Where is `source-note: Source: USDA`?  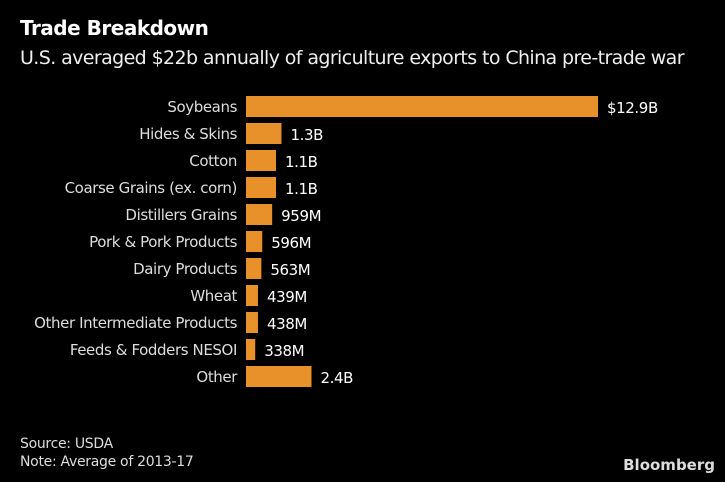 source-note: Source: USDA is located at coordinates (66, 444).